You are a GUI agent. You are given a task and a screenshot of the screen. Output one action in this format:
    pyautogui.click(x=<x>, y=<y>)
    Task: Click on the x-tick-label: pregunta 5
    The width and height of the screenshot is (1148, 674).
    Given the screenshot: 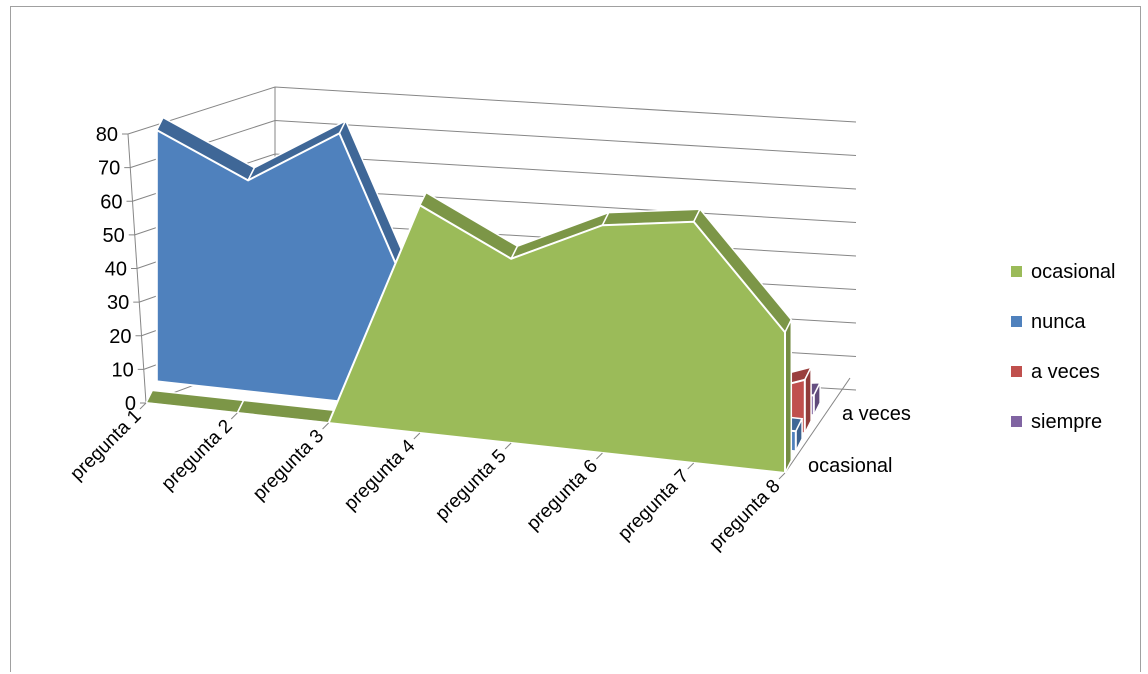 What is the action you would take?
    pyautogui.click(x=471, y=485)
    